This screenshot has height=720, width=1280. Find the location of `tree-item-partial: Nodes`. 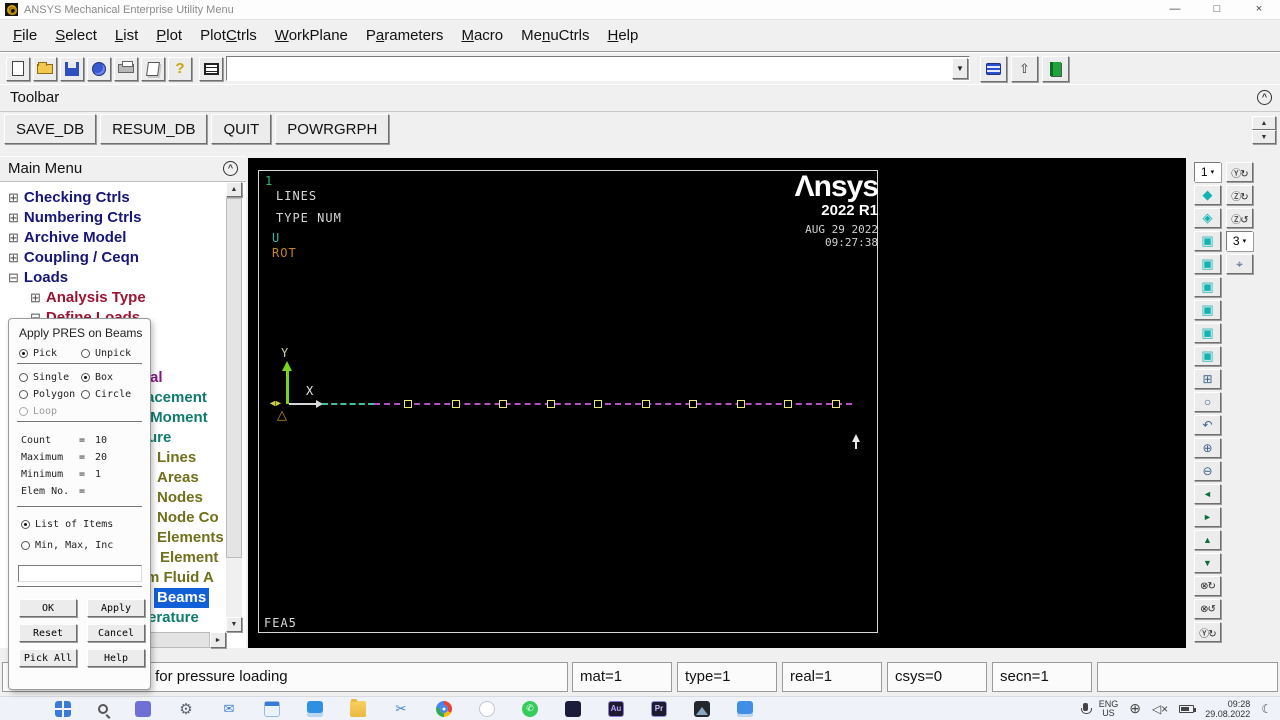

tree-item-partial: Nodes is located at coordinates (180, 497).